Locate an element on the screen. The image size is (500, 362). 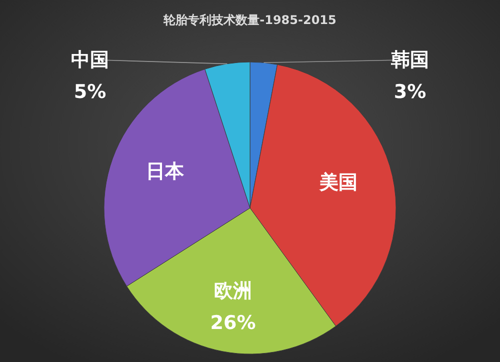
chart-title: 轮胎专利技术数量-1985-2015 is located at coordinates (249, 20).